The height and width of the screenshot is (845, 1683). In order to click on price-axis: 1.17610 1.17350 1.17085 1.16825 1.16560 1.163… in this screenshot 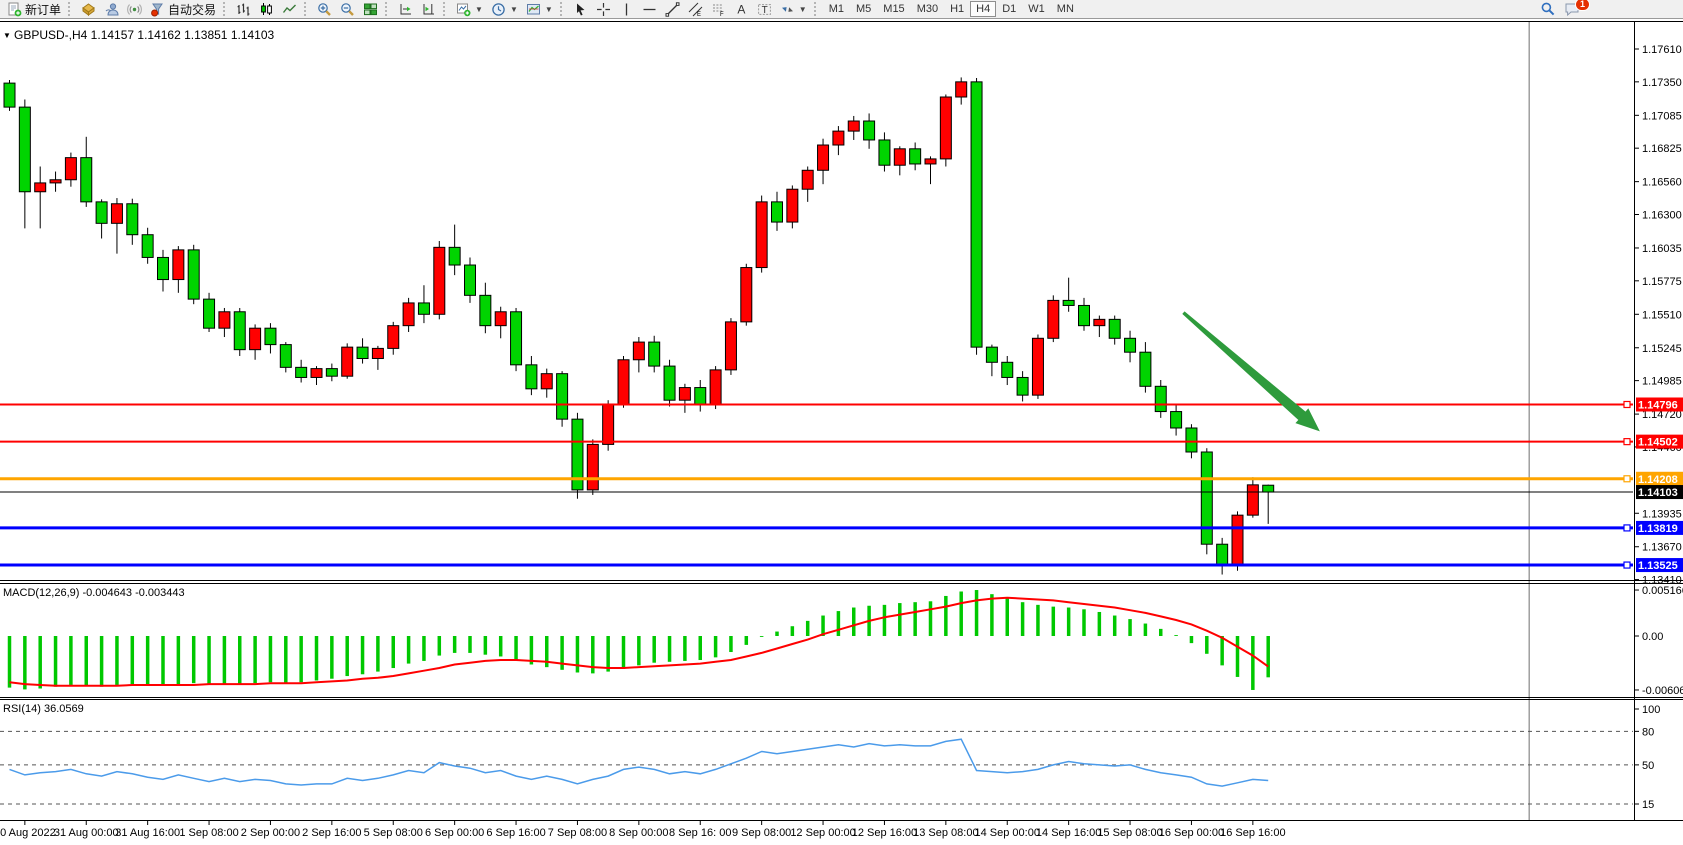, I will do `click(1658, 427)`.